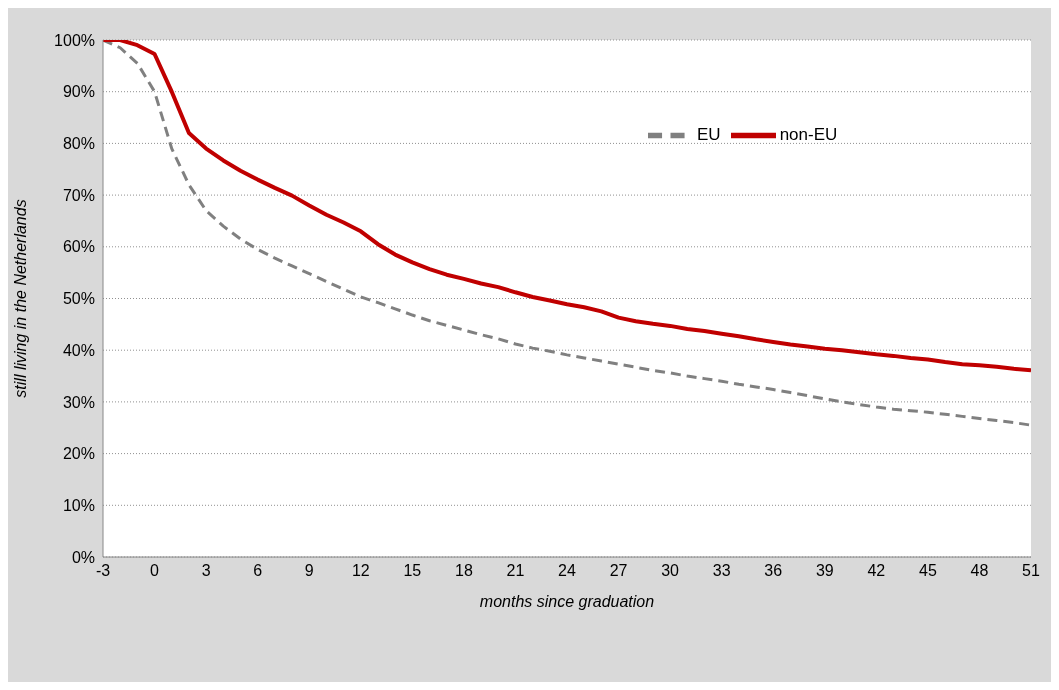 Image resolution: width=1059 pixels, height=690 pixels. Describe the element at coordinates (78, 505) in the screenshot. I see `y-tick-label: 10%` at that location.